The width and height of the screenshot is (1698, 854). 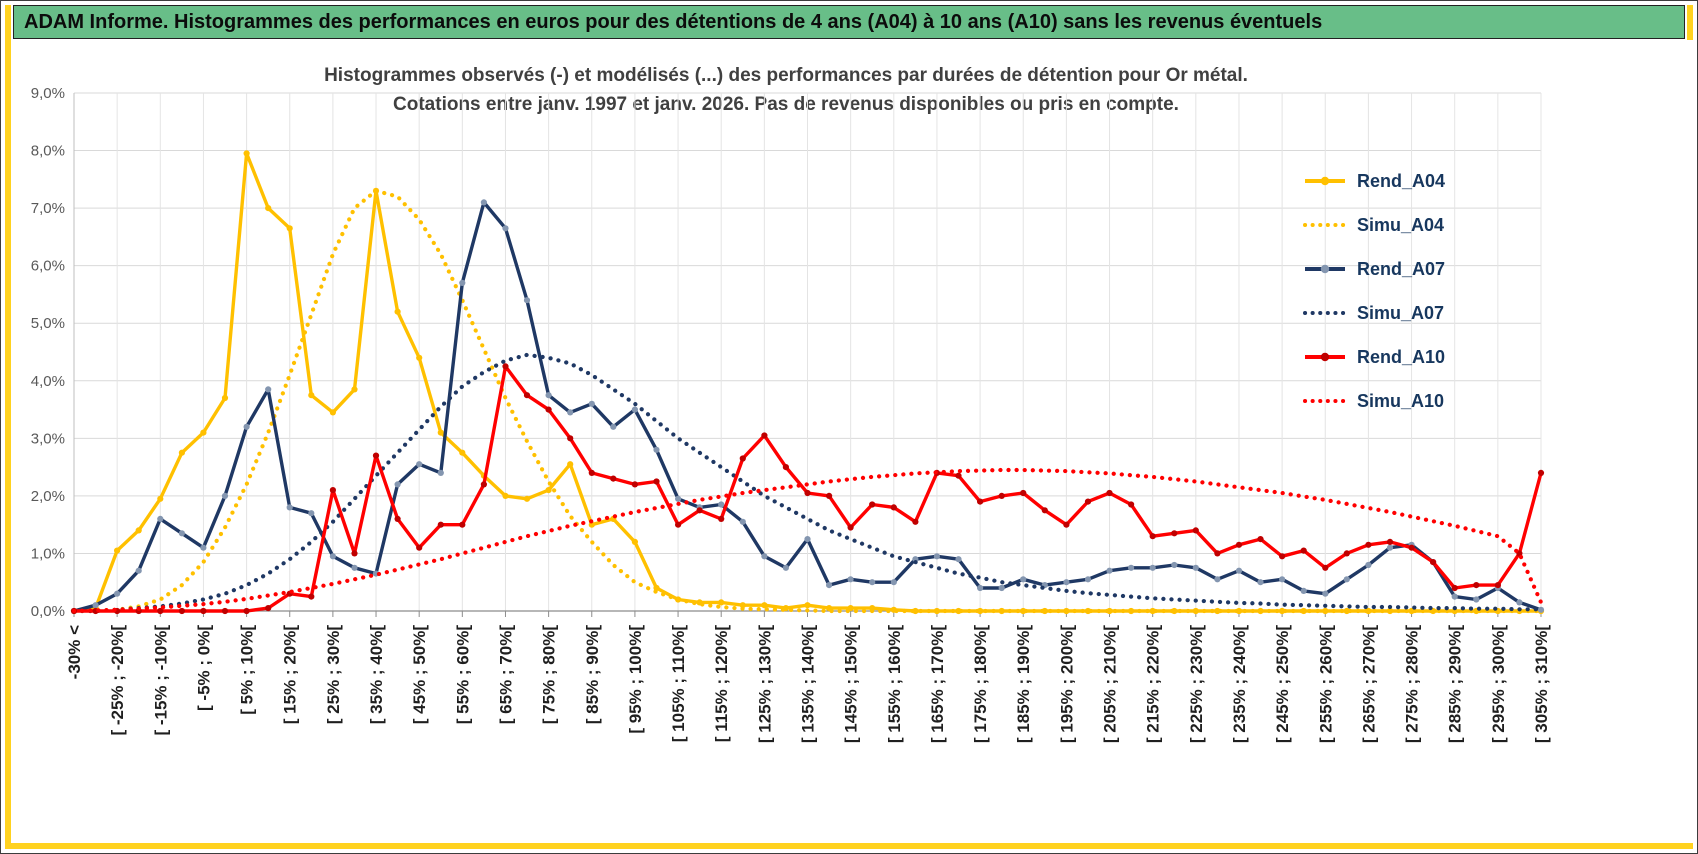 I want to click on svg-text: [ 105% ; 110%[, so click(x=678, y=684).